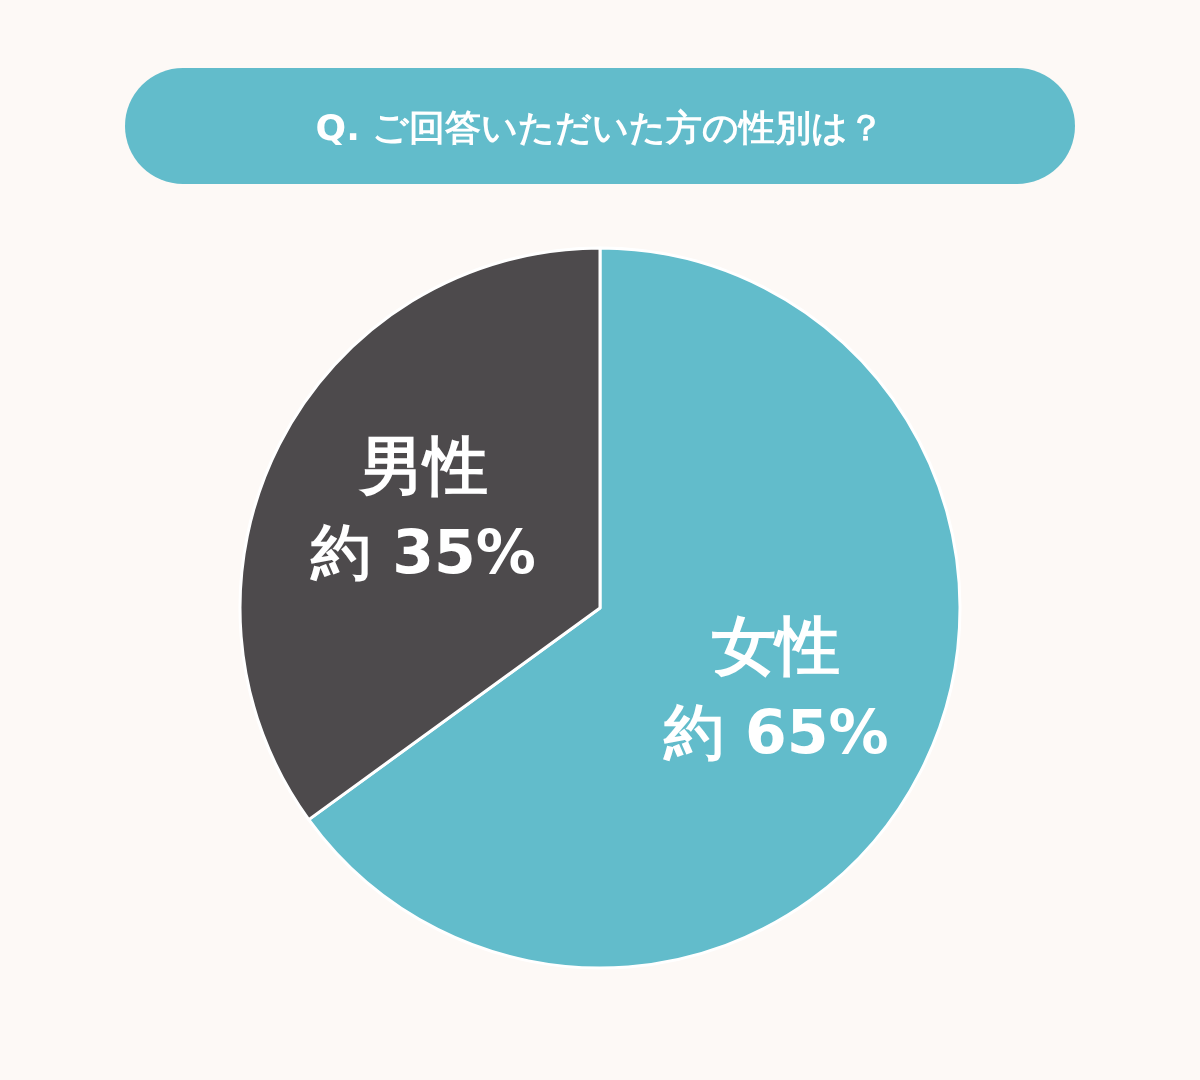 The image size is (1200, 1080). I want to click on chart-title: Q. ご回答いただいた方の性別は？, so click(600, 127).